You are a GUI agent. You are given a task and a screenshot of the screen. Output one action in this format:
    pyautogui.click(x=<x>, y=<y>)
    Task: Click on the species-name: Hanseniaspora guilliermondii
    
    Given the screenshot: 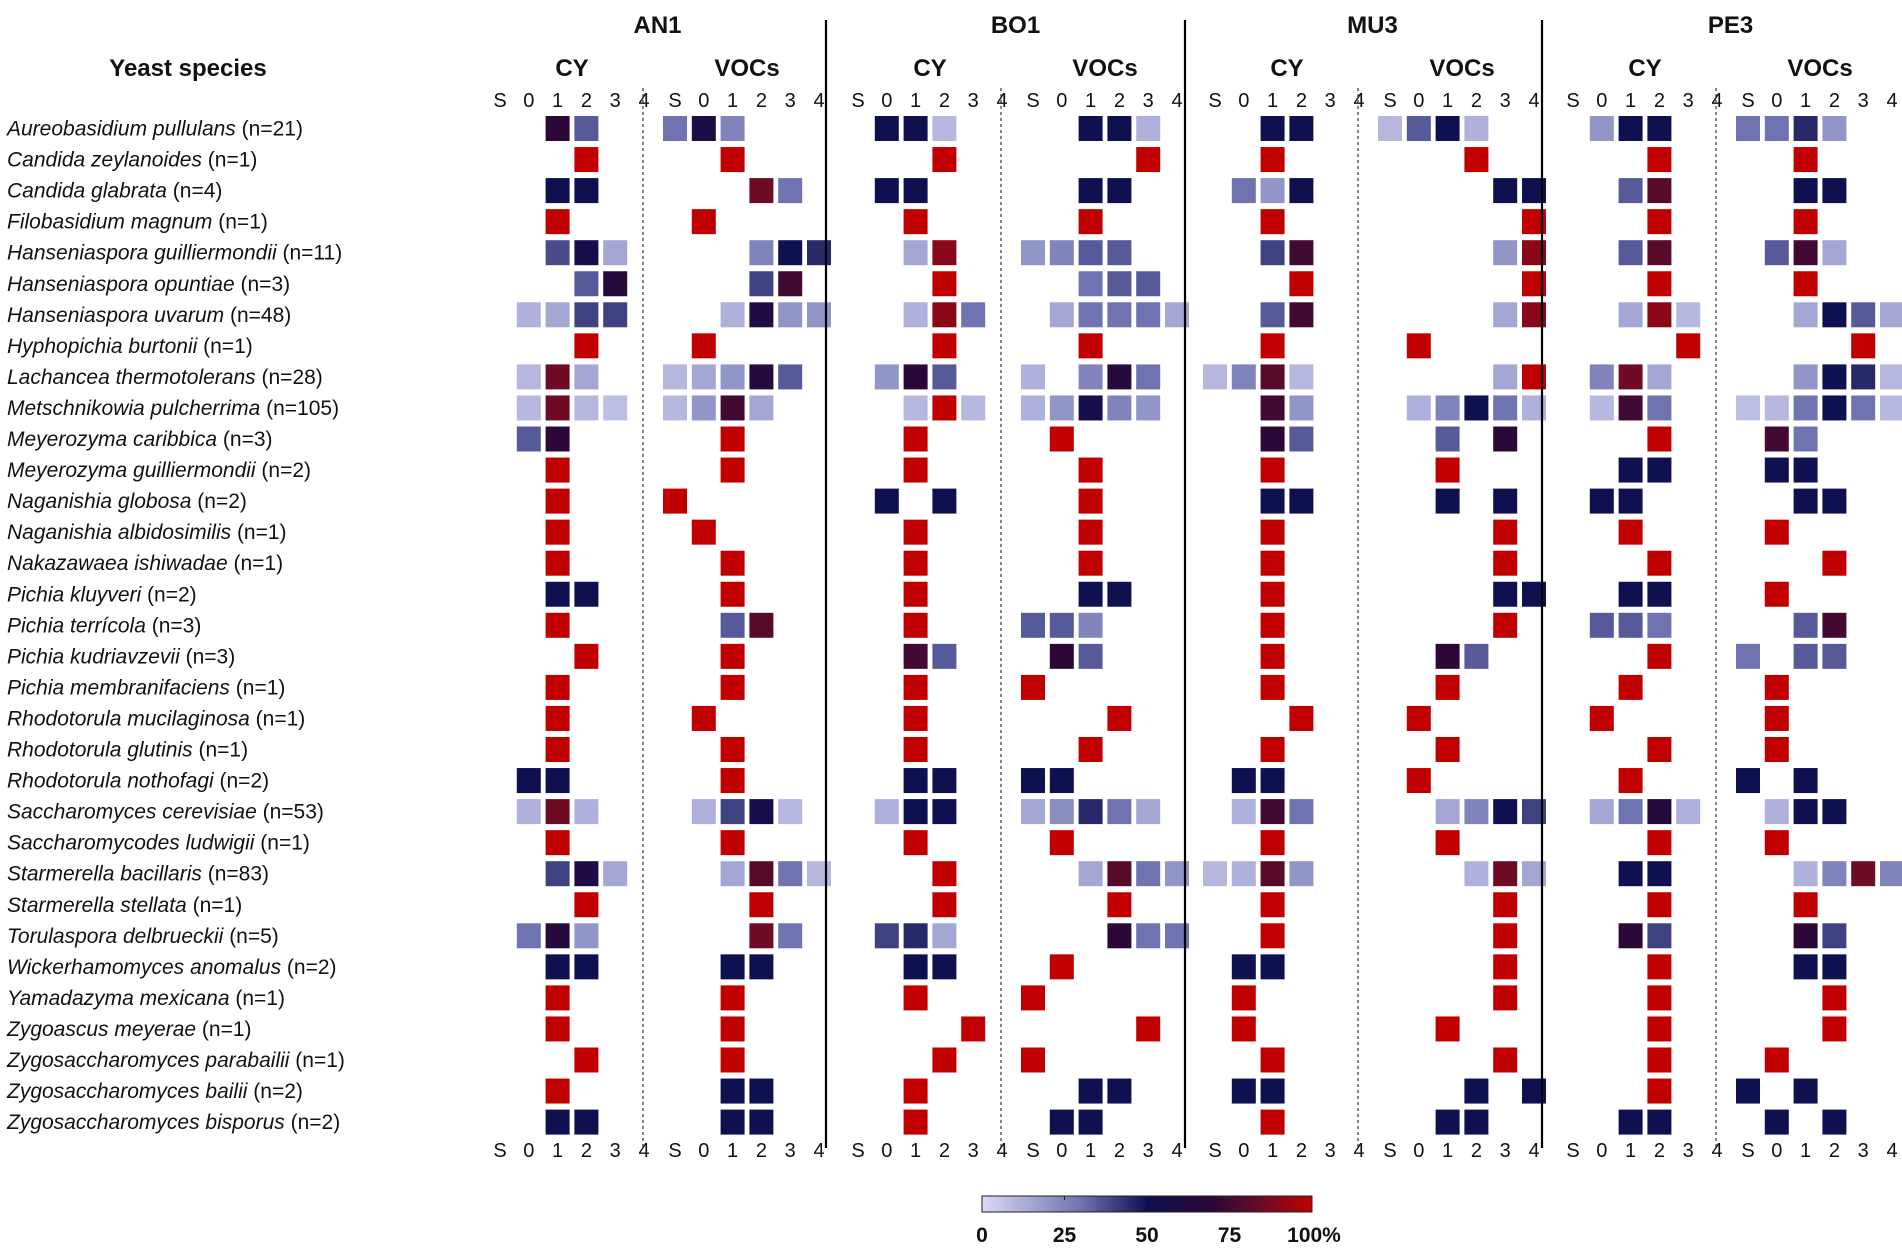 What is the action you would take?
    pyautogui.click(x=142, y=253)
    